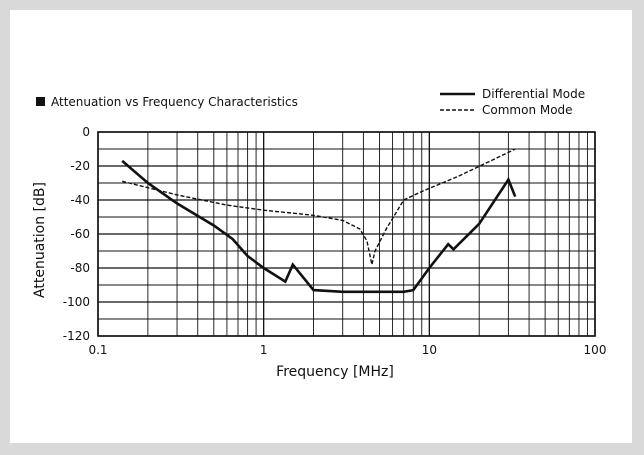  Describe the element at coordinates (80, 200) in the screenshot. I see `y-tick-label: -40` at that location.